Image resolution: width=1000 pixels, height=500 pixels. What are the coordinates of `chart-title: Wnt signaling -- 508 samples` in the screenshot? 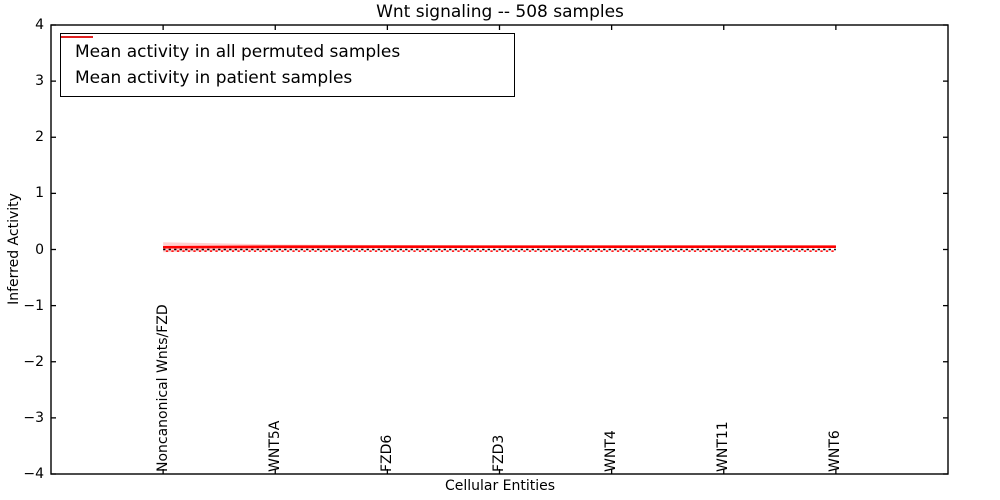 It's located at (500, 12).